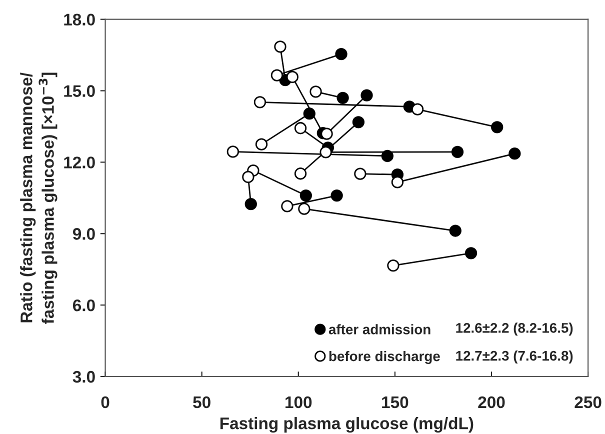 The width and height of the screenshot is (605, 434). Describe the element at coordinates (83, 305) in the screenshot. I see `y-tick-label: 6.0` at that location.